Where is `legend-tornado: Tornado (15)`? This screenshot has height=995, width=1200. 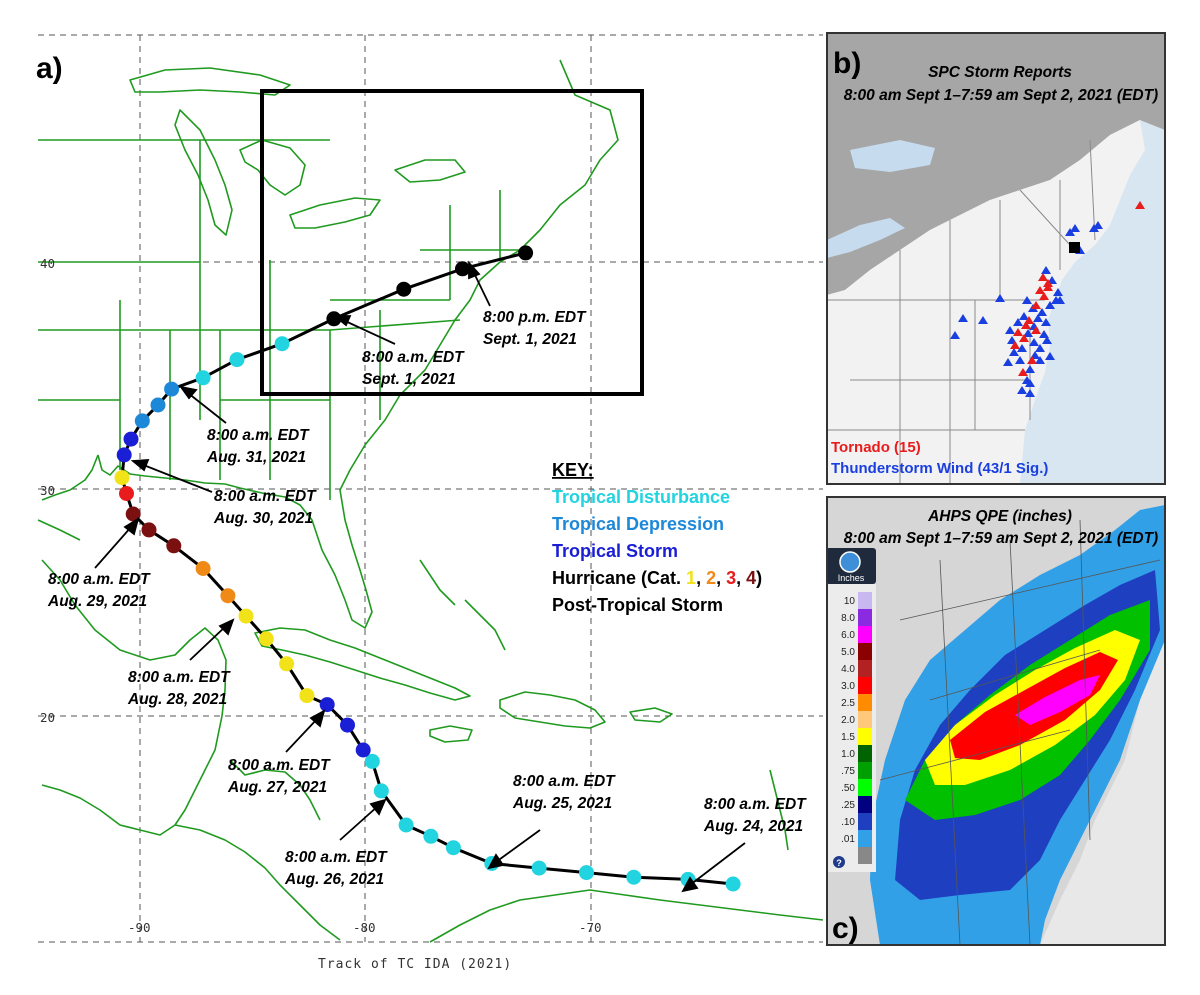 legend-tornado: Tornado (15) is located at coordinates (876, 447).